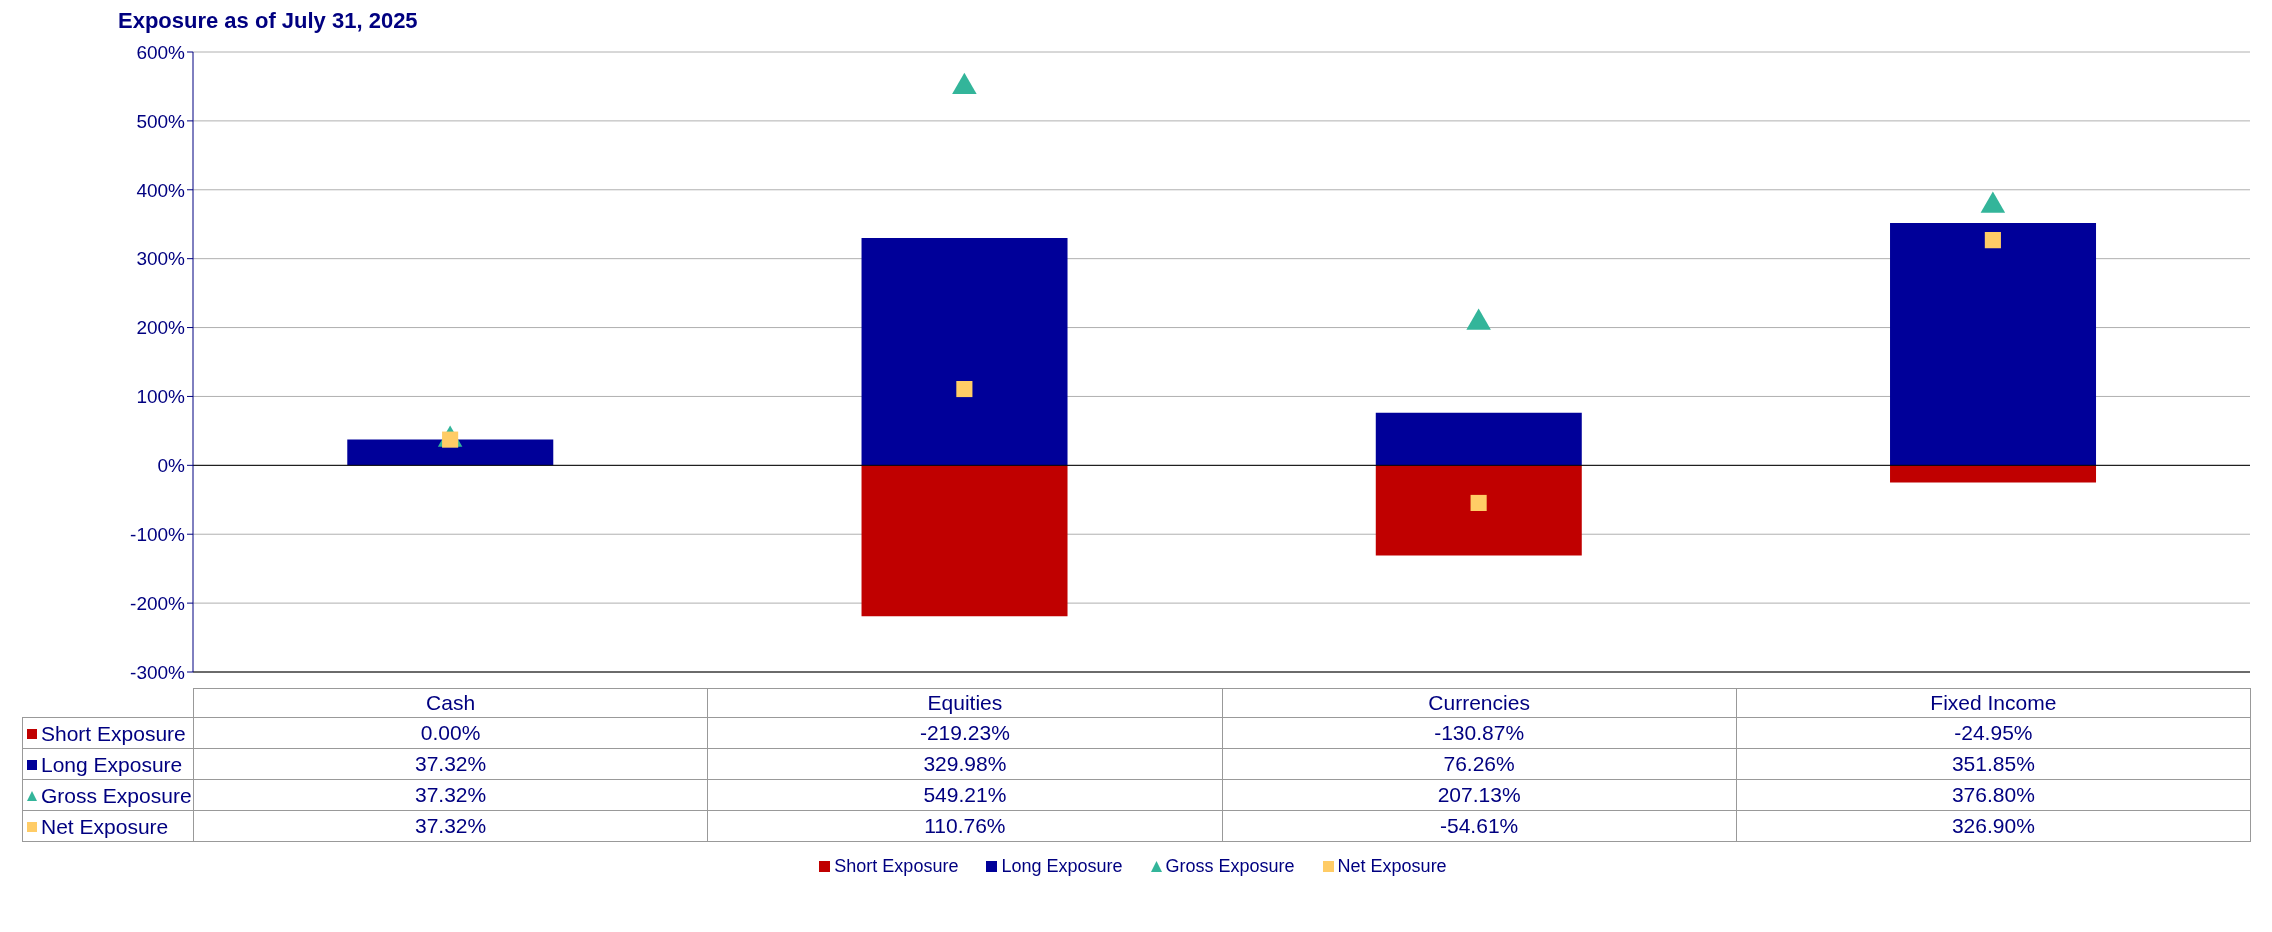 The height and width of the screenshot is (932, 2272). What do you see at coordinates (1479, 795) in the screenshot?
I see `data-label: 207.13%` at bounding box center [1479, 795].